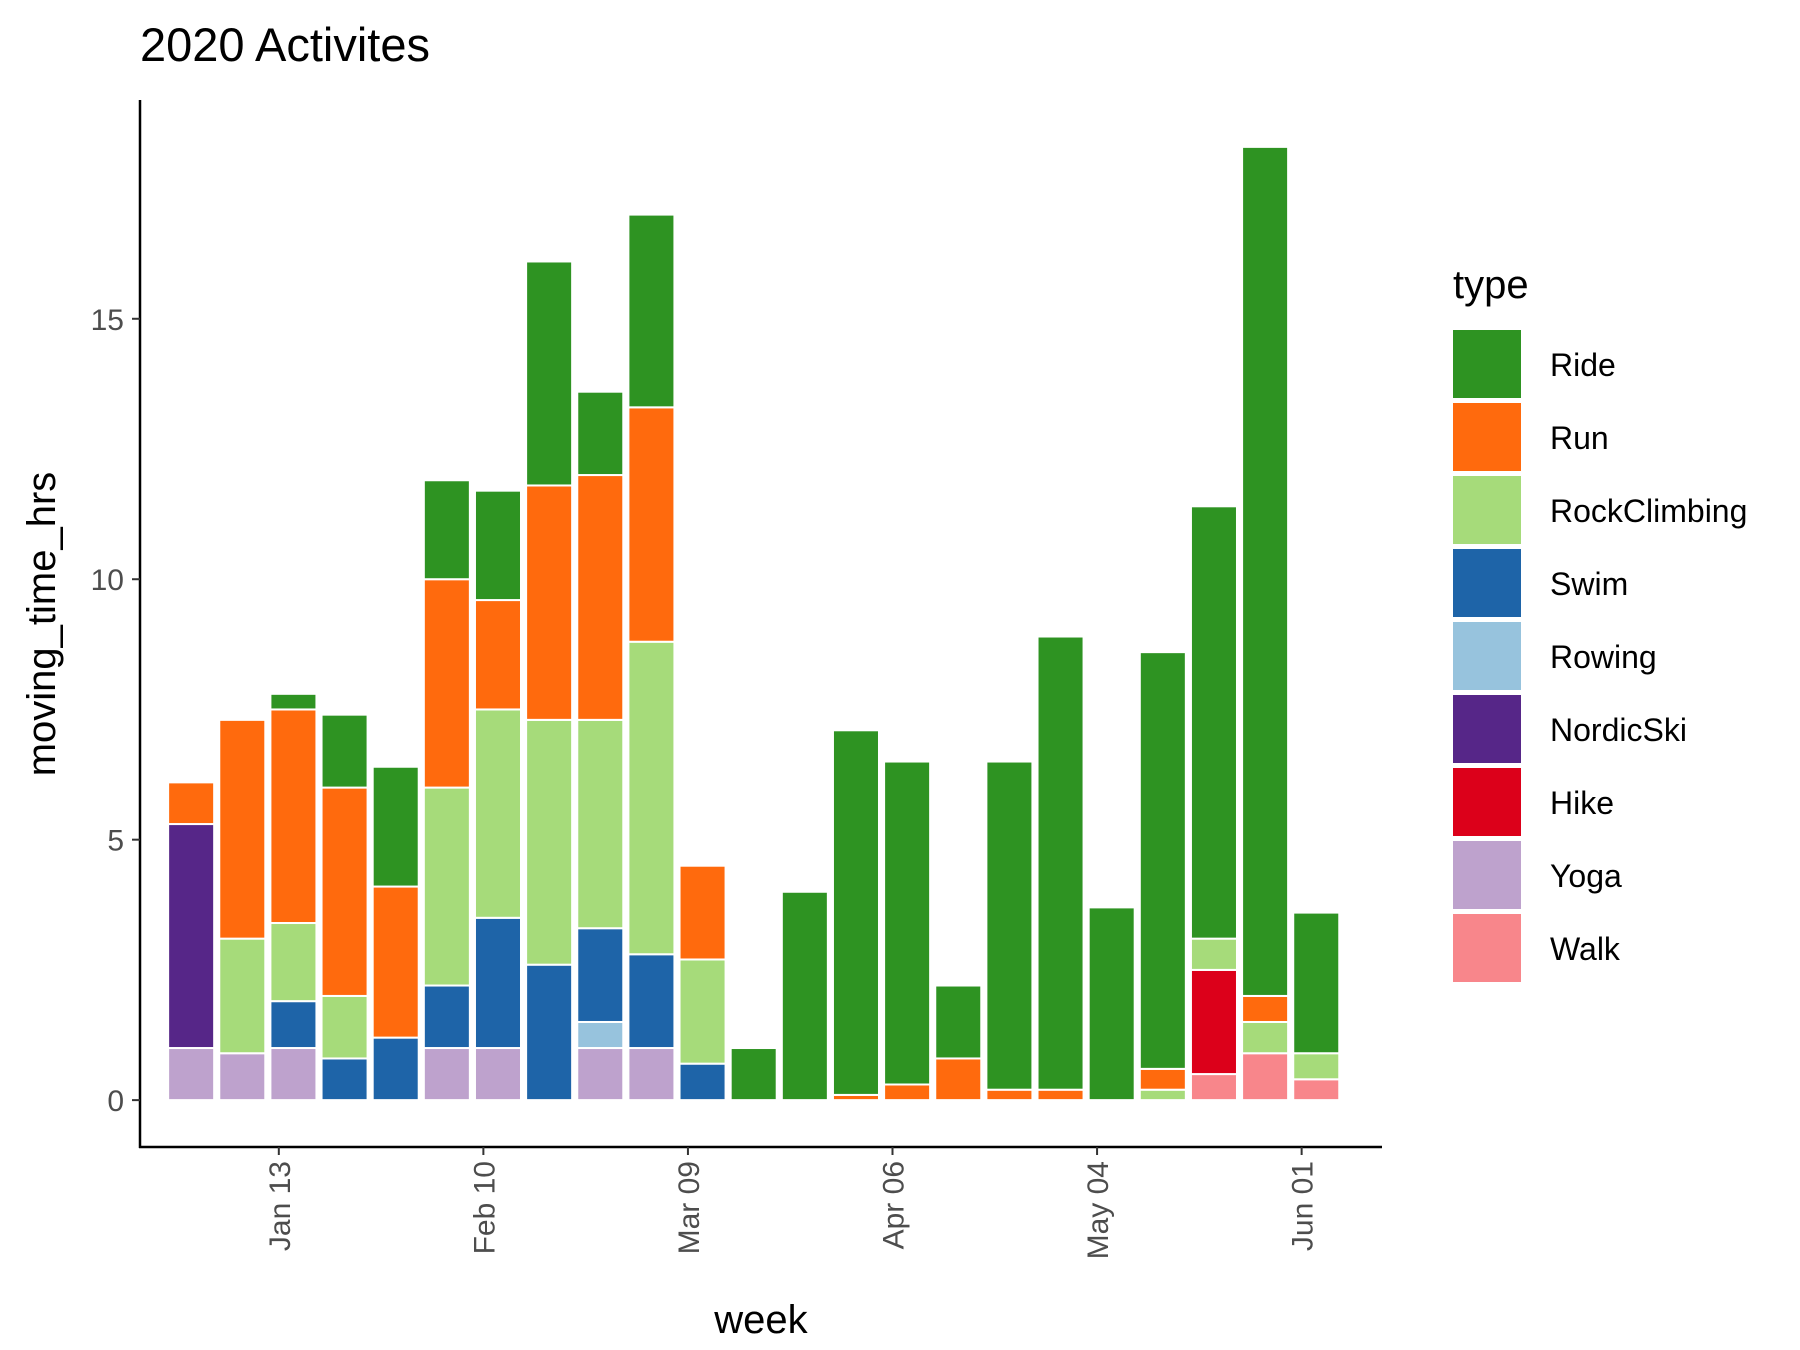 The width and height of the screenshot is (1800, 1350). What do you see at coordinates (1582, 803) in the screenshot?
I see `legend-label-hike: Hike` at bounding box center [1582, 803].